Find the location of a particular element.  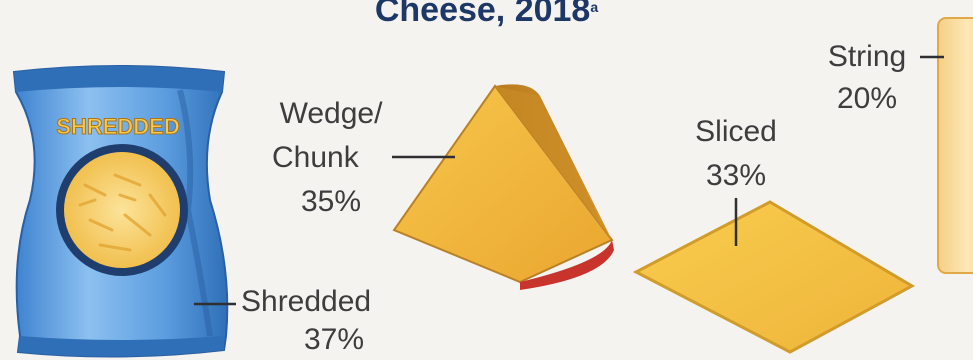

label-wedge-line1: Wedge/ is located at coordinates (331, 113).